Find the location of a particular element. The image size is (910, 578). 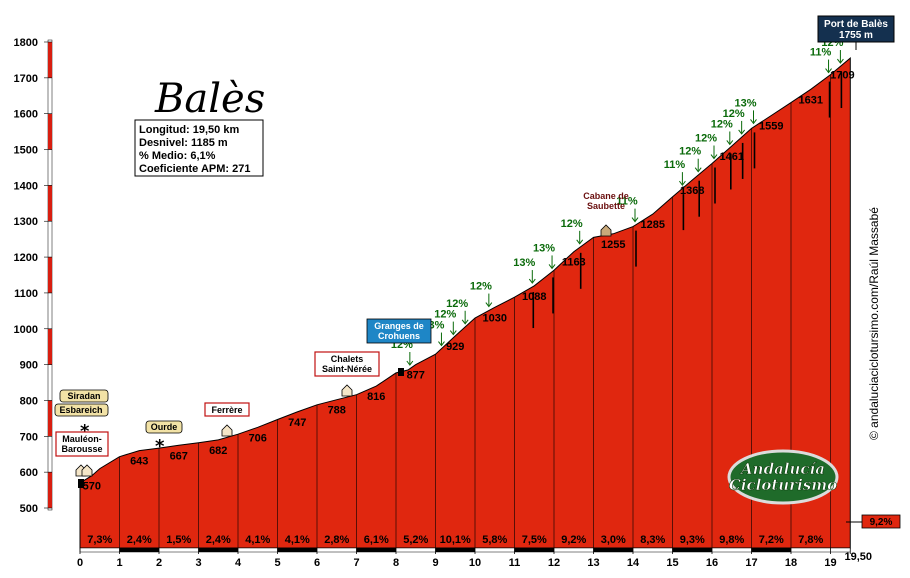

svg-text: Chalets is located at coordinates (347, 359).